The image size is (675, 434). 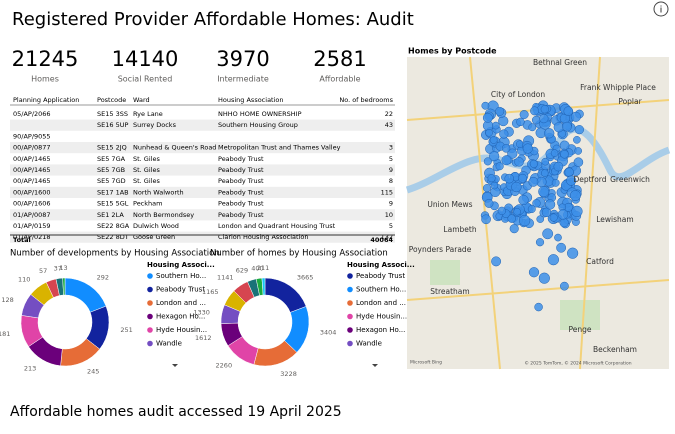 I want to click on table-cell: 00/AP/1606, so click(x=32, y=204).